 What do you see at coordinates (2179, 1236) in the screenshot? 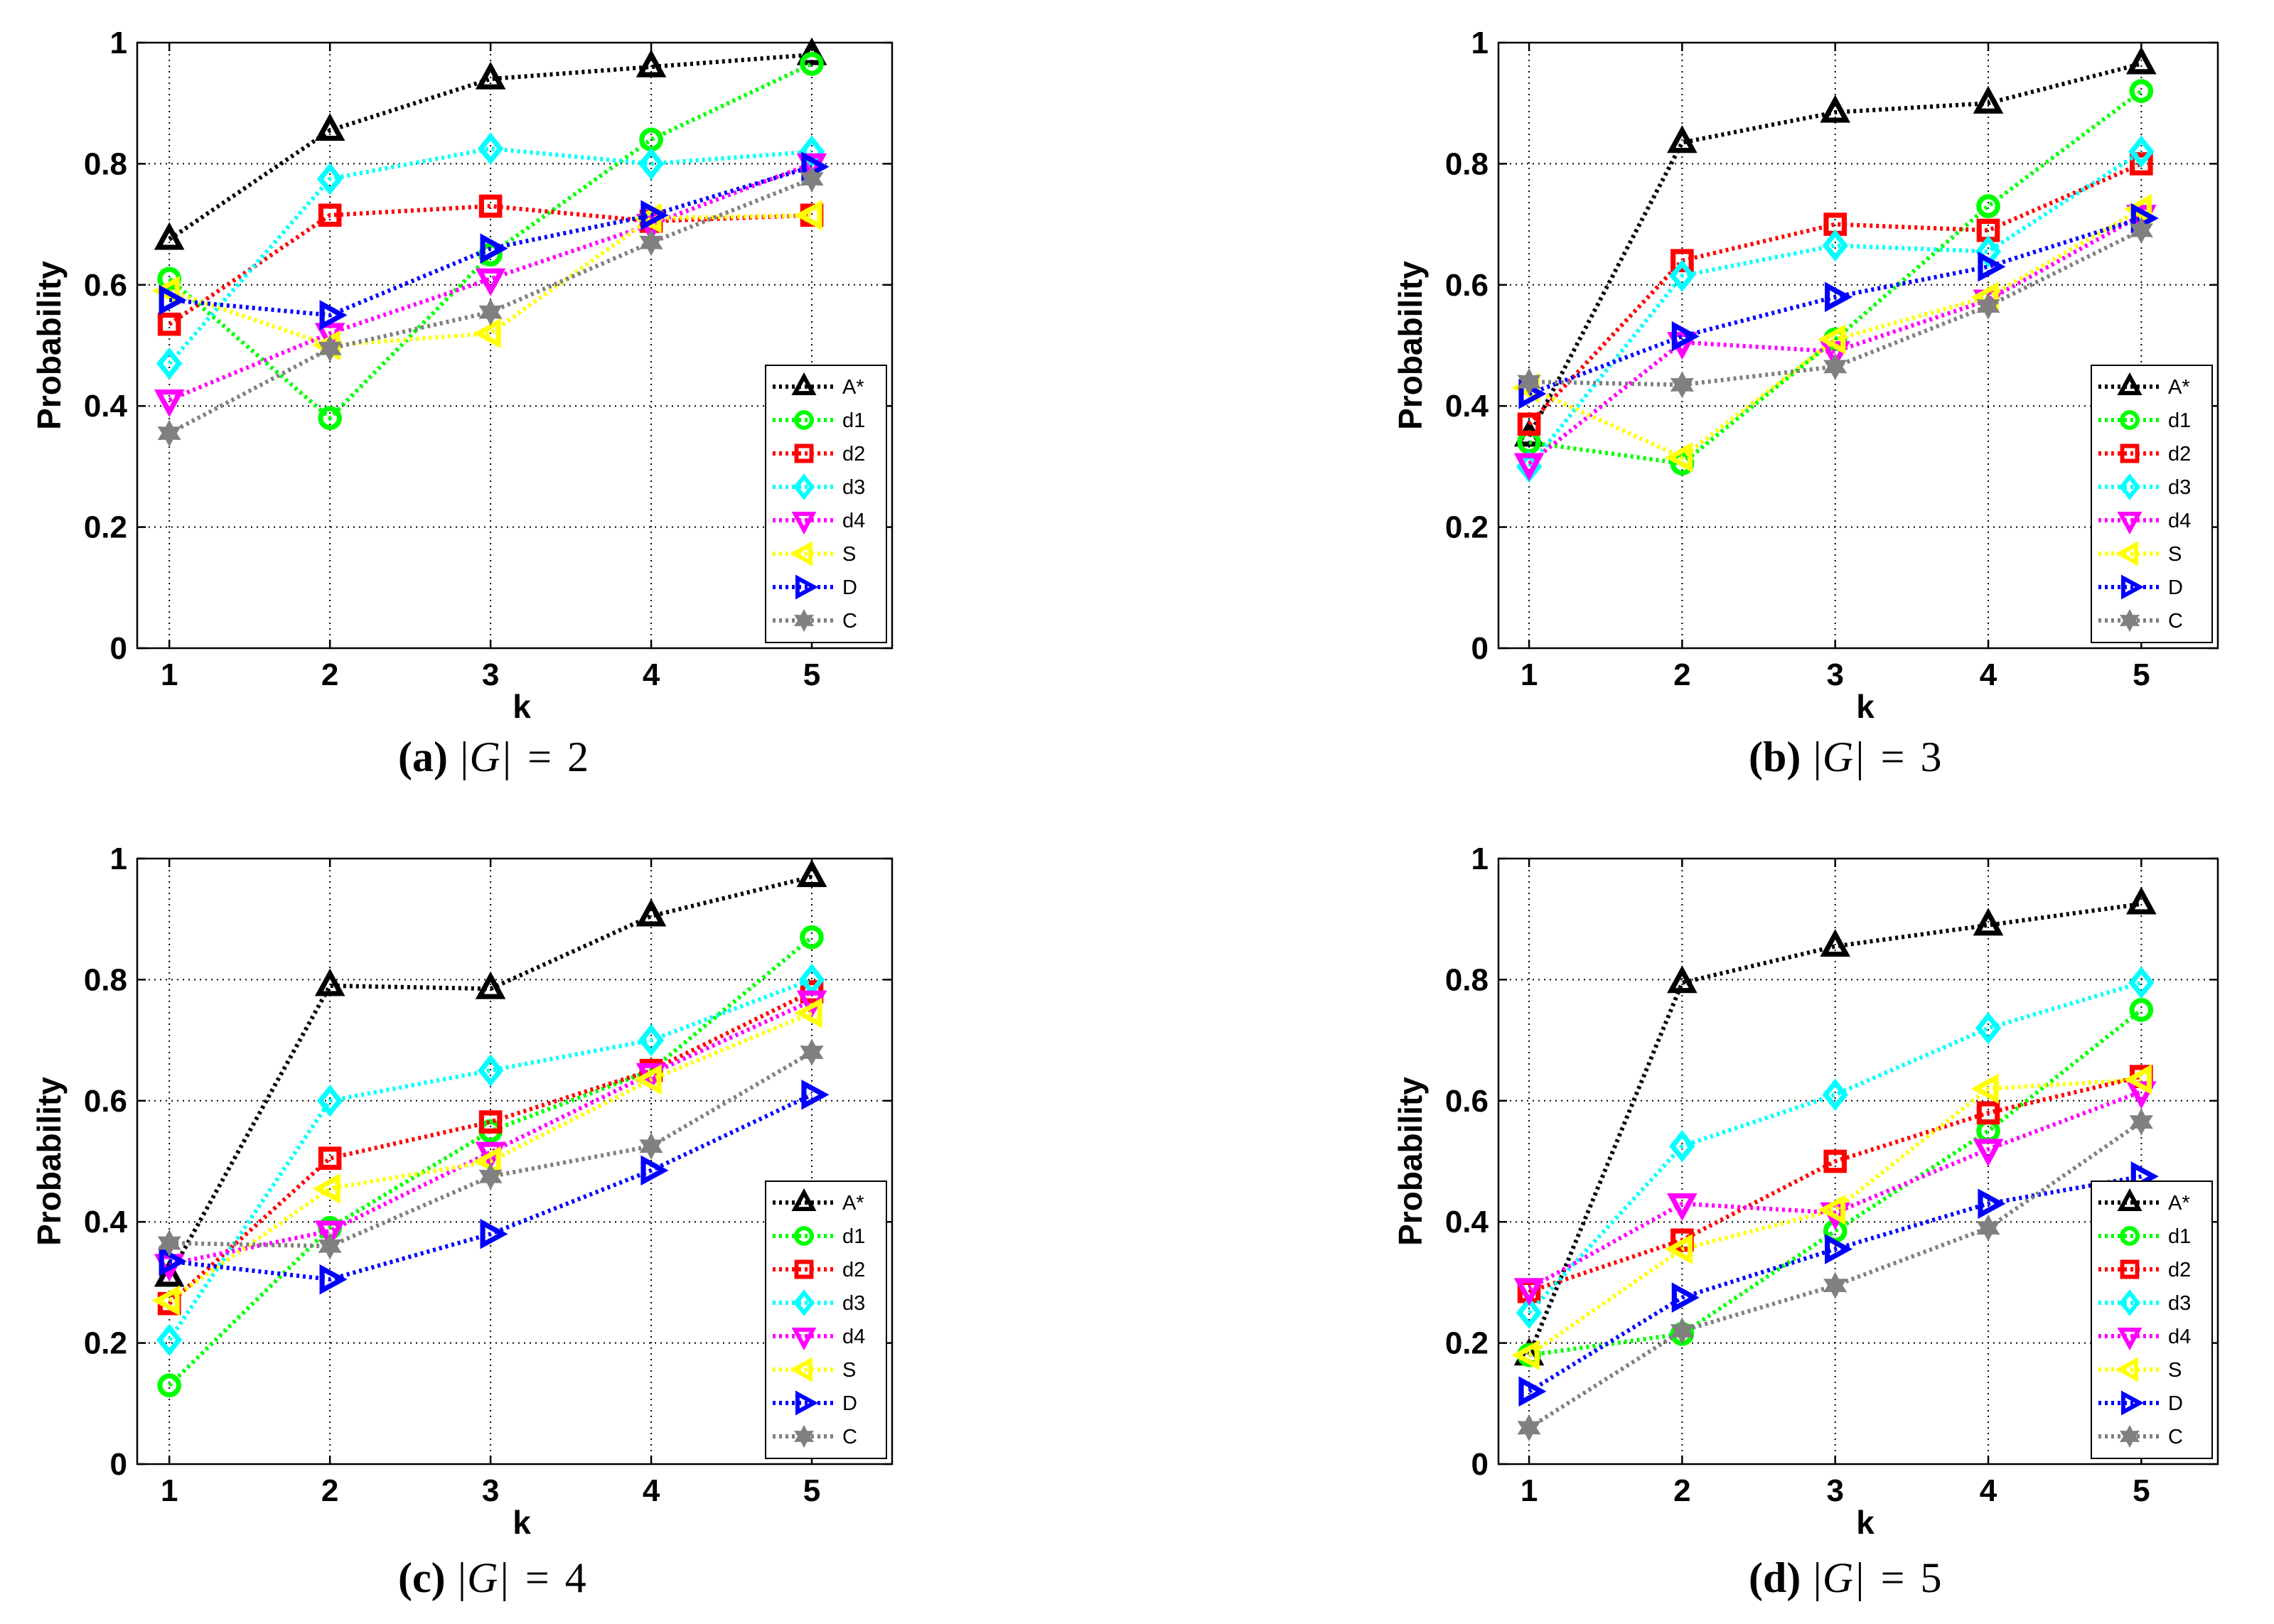
I see `legend-label: d1` at bounding box center [2179, 1236].